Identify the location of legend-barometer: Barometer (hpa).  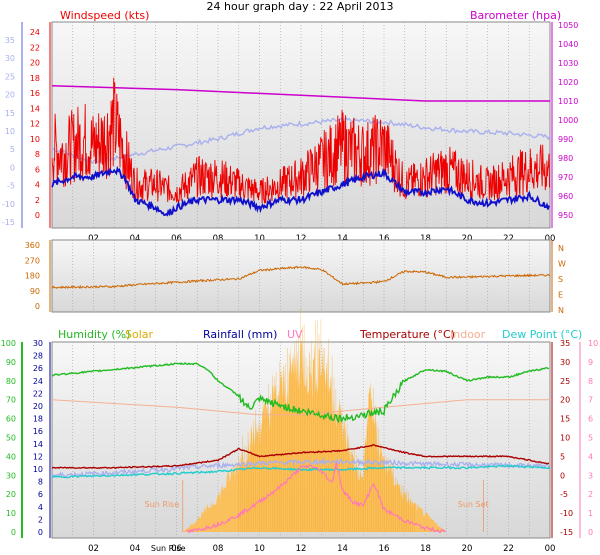
(516, 15).